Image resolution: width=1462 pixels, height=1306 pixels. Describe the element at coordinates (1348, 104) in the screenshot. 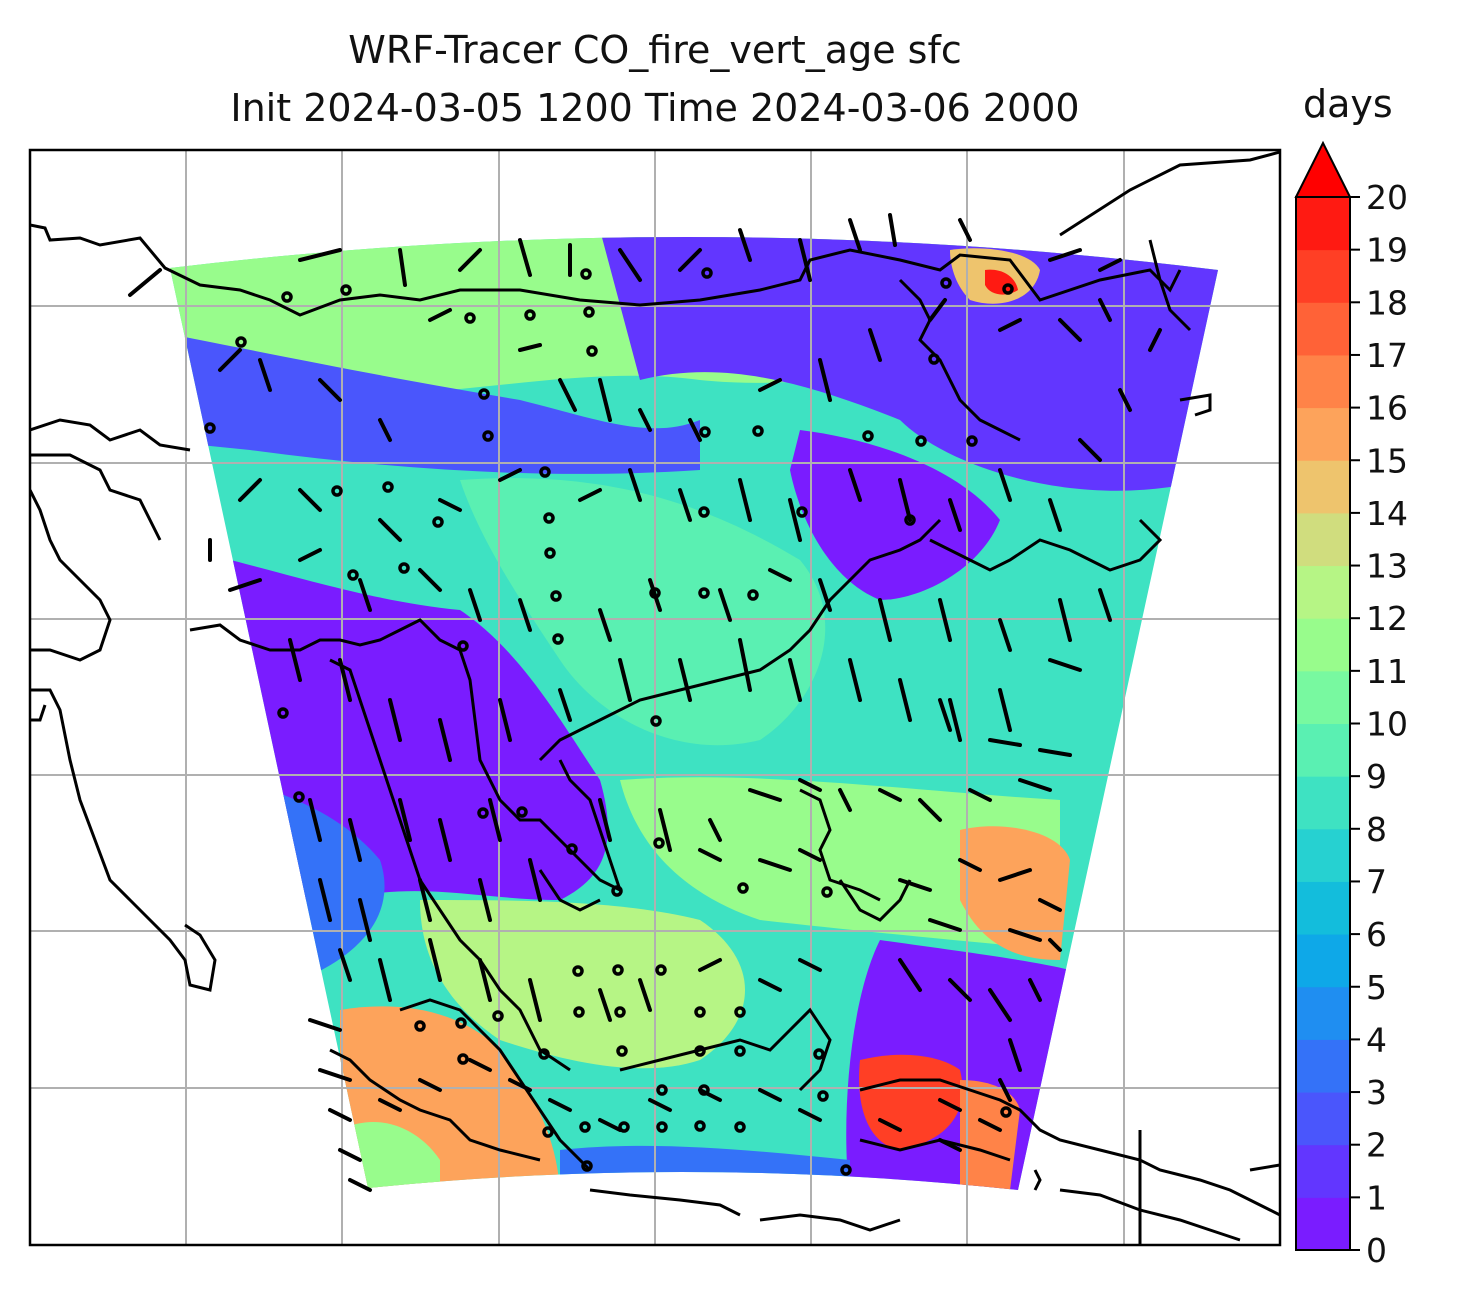

I see `colorbar-unit-label: days` at that location.